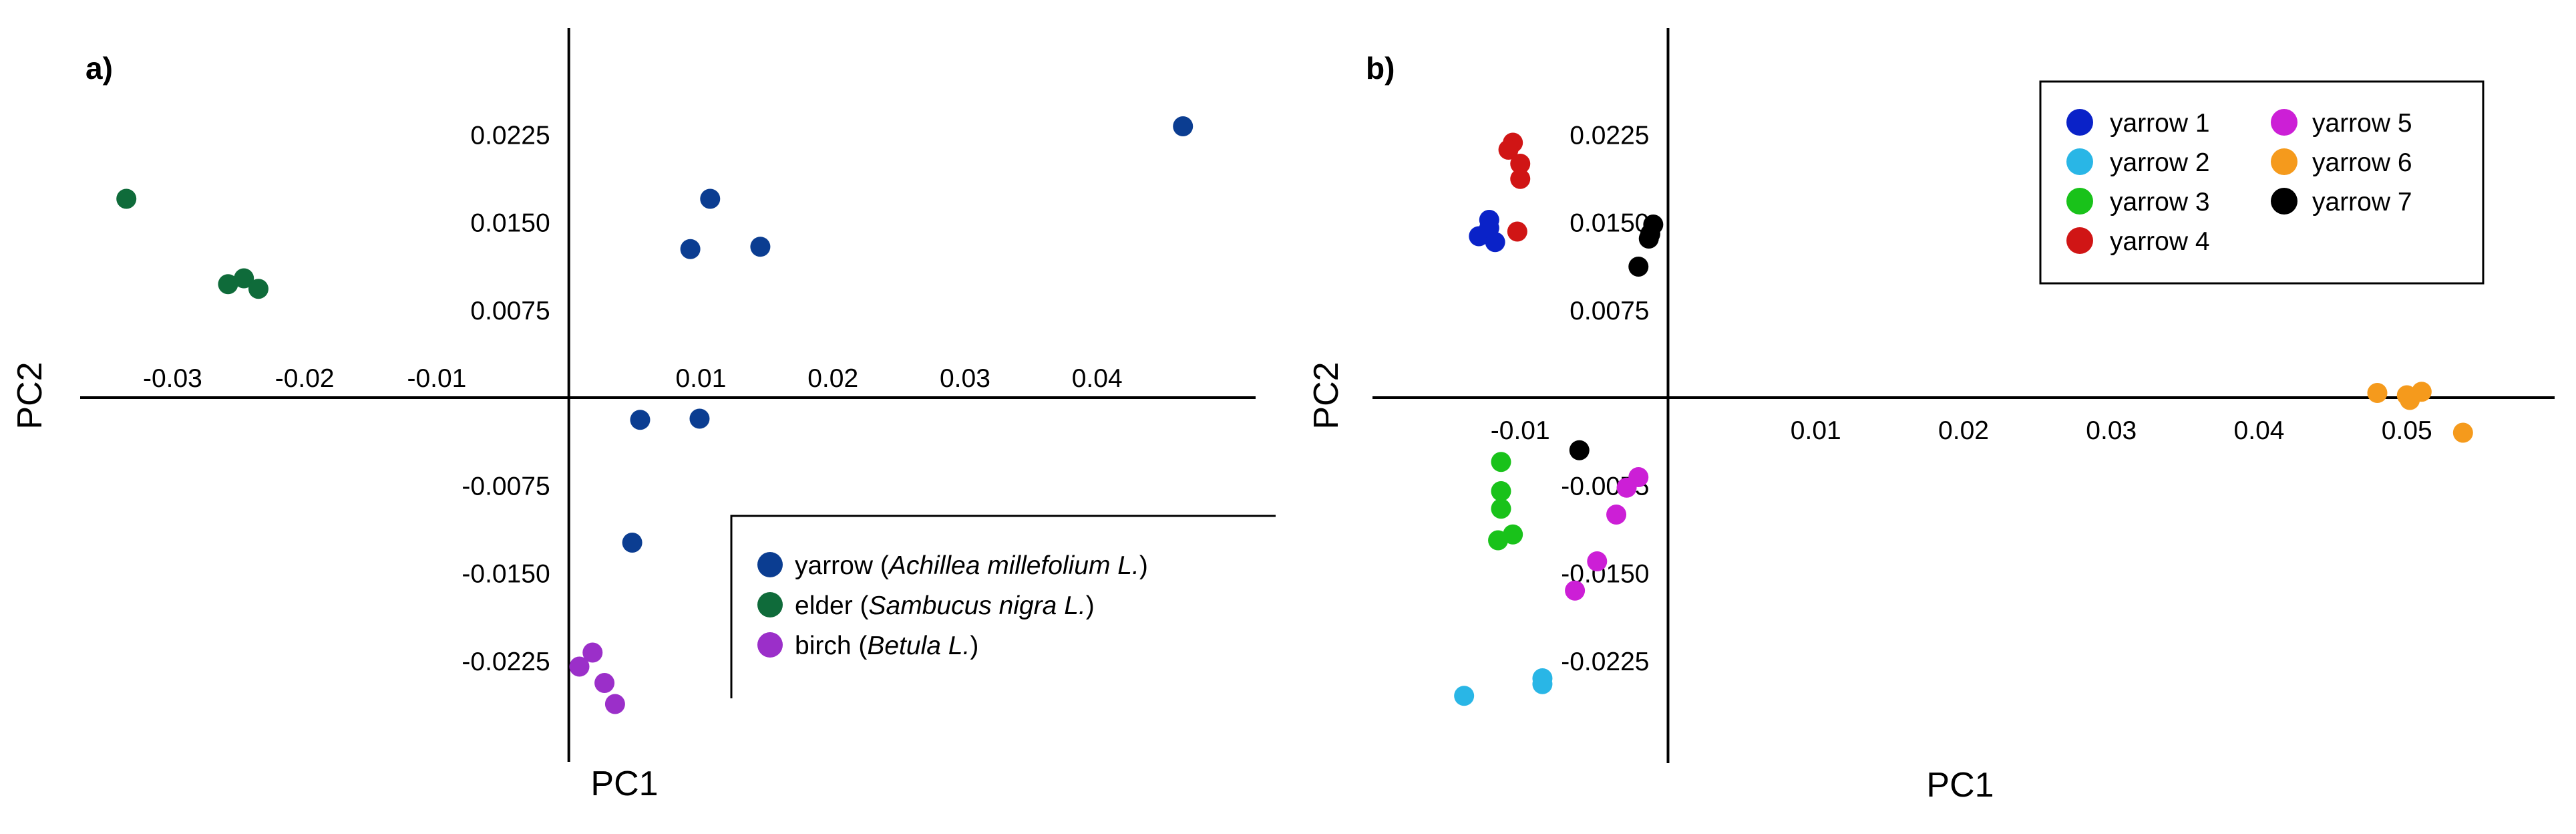 The width and height of the screenshot is (2576, 834). I want to click on panel-a-x-tick-label: 0.03, so click(965, 378).